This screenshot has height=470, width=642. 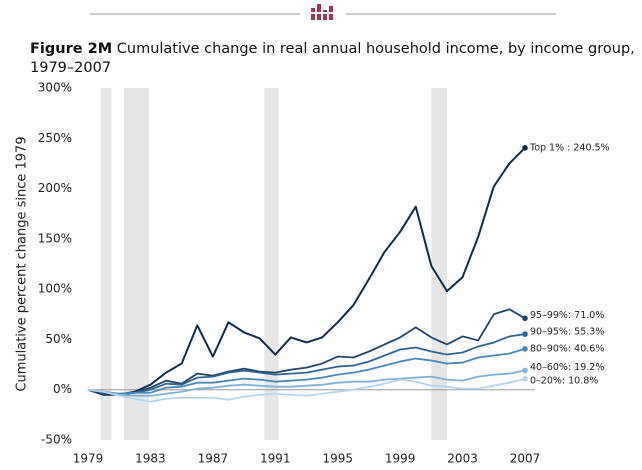 I want to click on x-tick-label: 1999, so click(x=400, y=459).